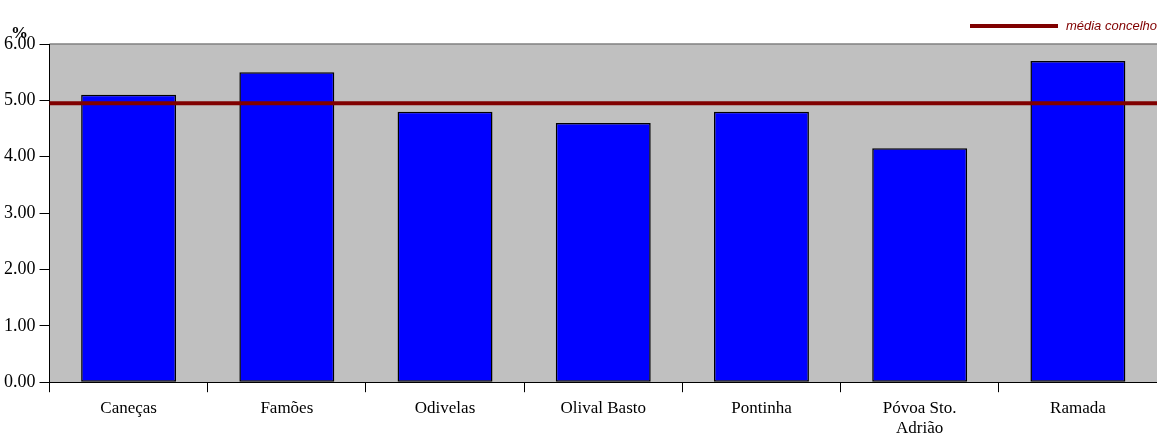  What do you see at coordinates (20, 324) in the screenshot?
I see `y-tick-label: 1.00` at bounding box center [20, 324].